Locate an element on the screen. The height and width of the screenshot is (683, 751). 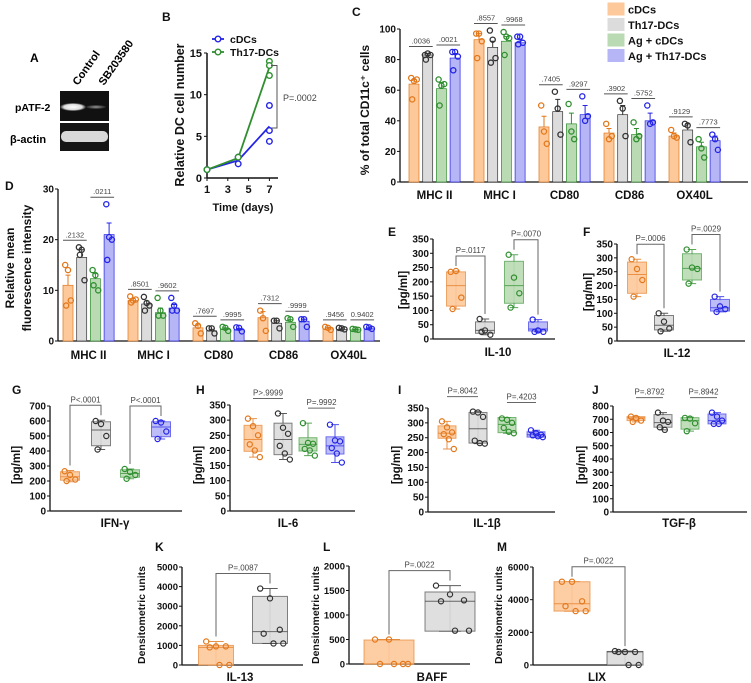
panel-letter: I is located at coordinates (399, 390).